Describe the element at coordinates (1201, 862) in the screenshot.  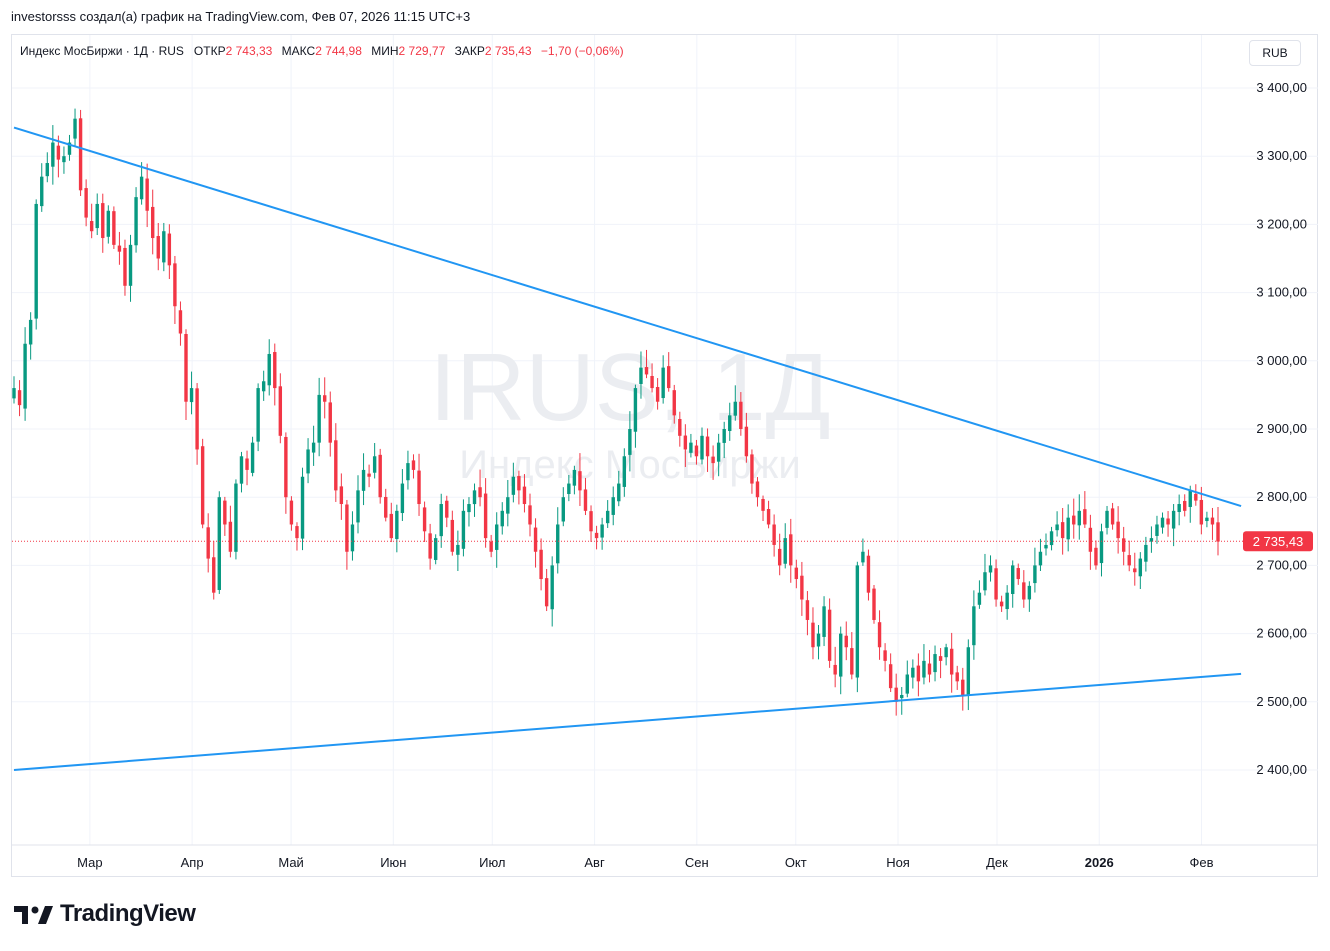
I see `x-tick-label: Фев` at that location.